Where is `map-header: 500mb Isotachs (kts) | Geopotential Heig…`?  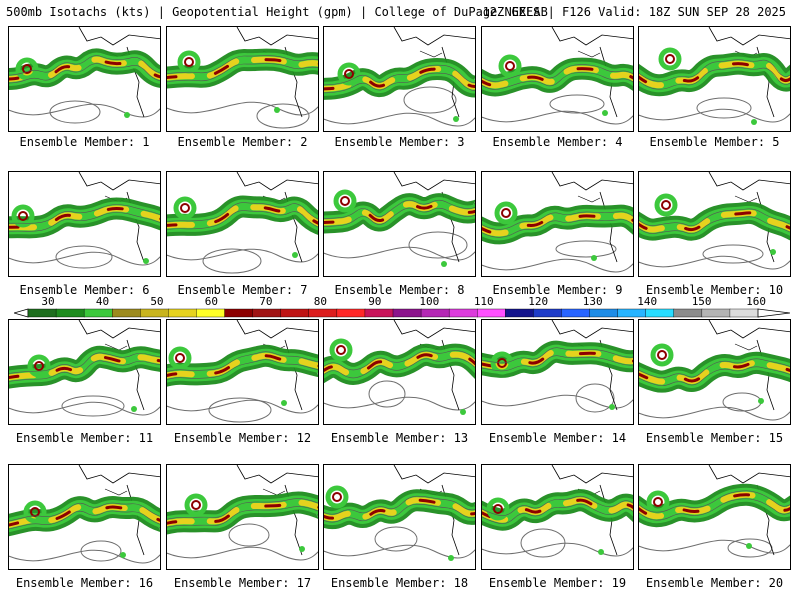
map-header: 500mb Isotachs (kts) | Geopotential Heig… is located at coordinates (400, 12).